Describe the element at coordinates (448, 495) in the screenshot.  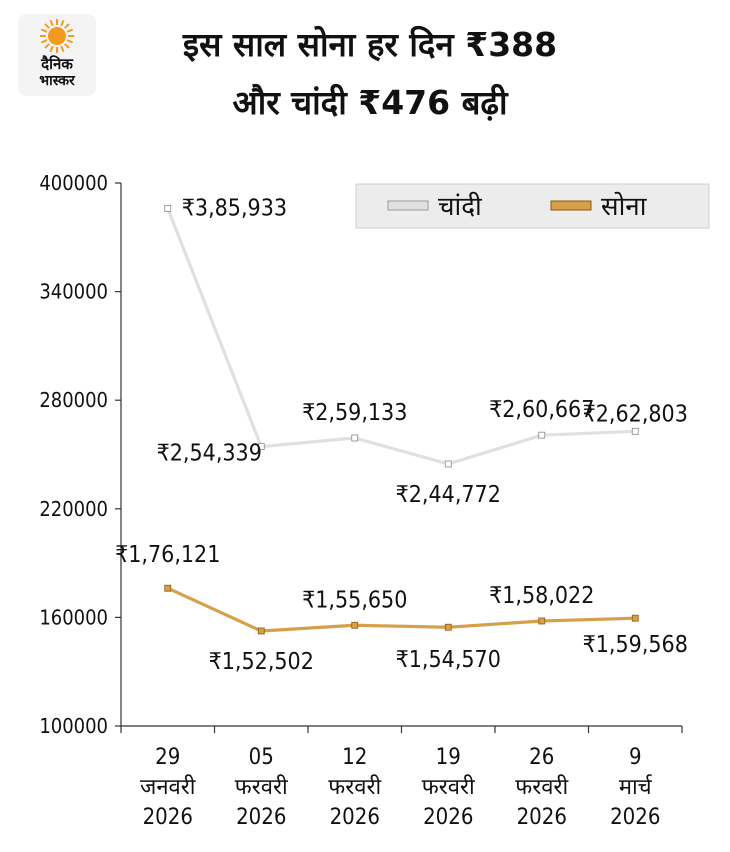
I see `silver-data-label: ₹2,44,772` at that location.